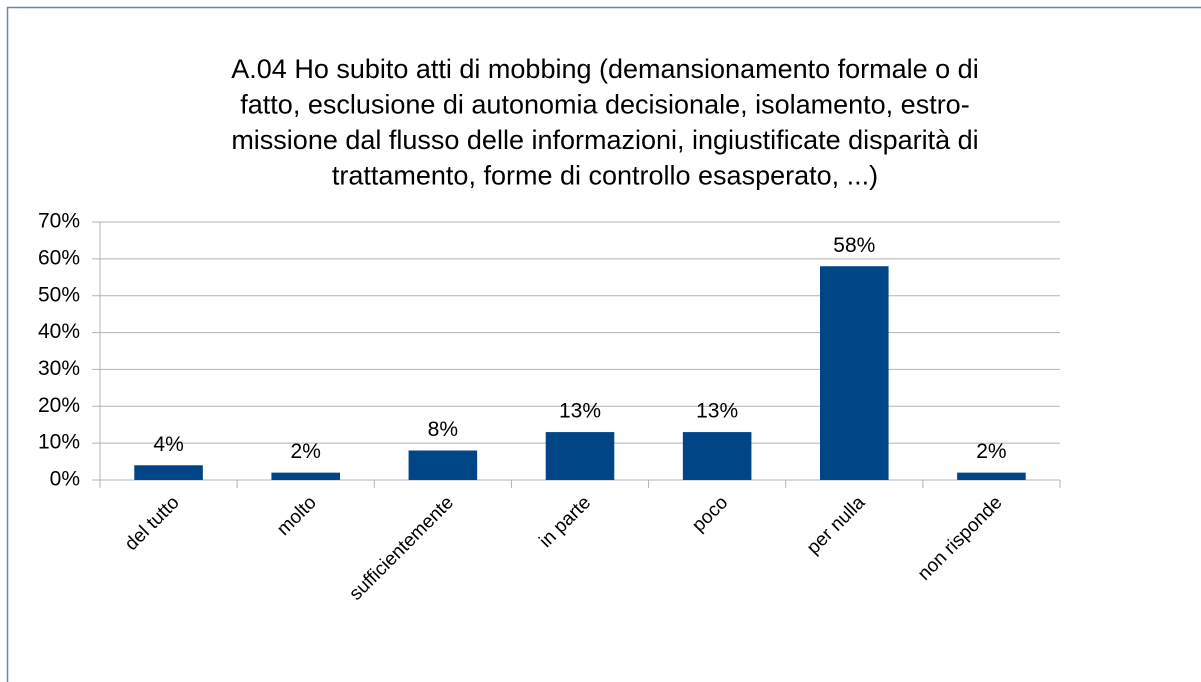  Describe the element at coordinates (59, 294) in the screenshot. I see `y-tick-label: 50%` at that location.